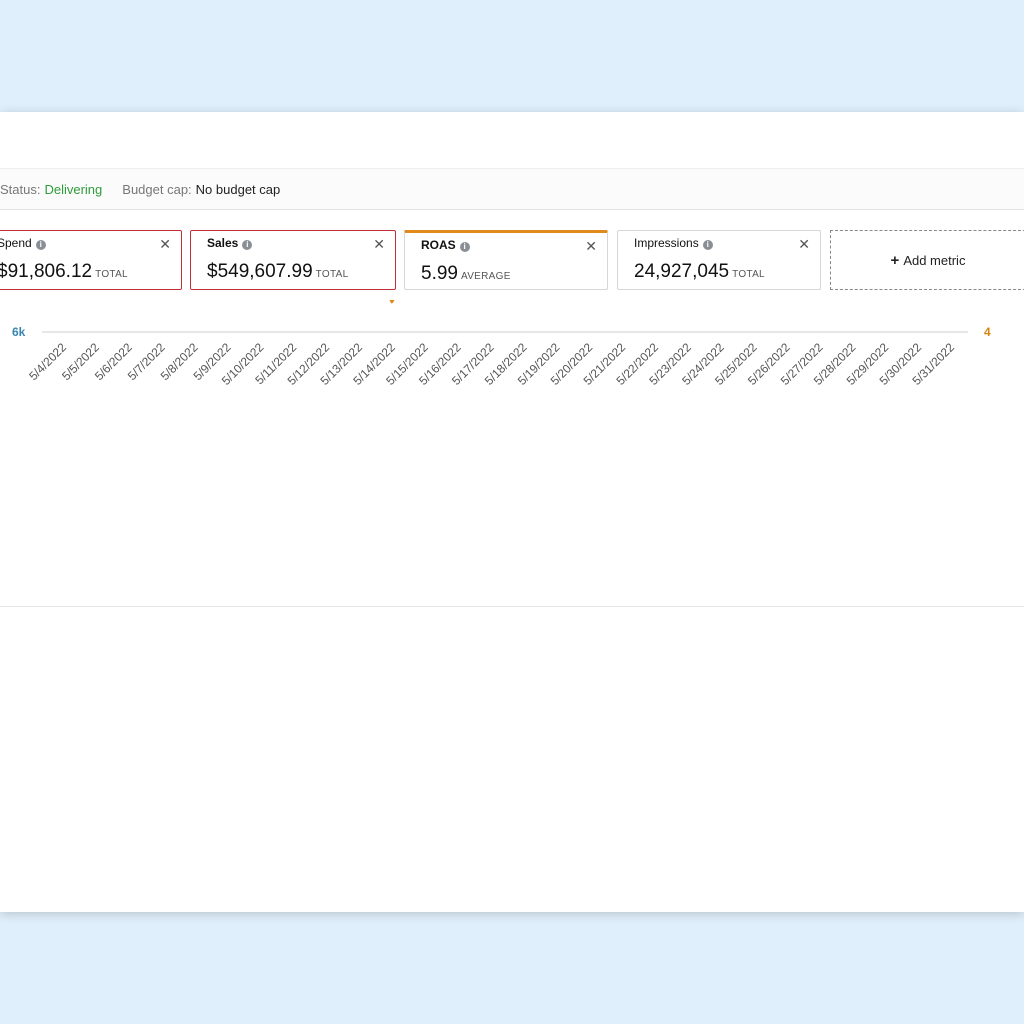 This screenshot has width=1024, height=1024. Describe the element at coordinates (445, 245) in the screenshot. I see `metric-name: ROAS i` at that location.